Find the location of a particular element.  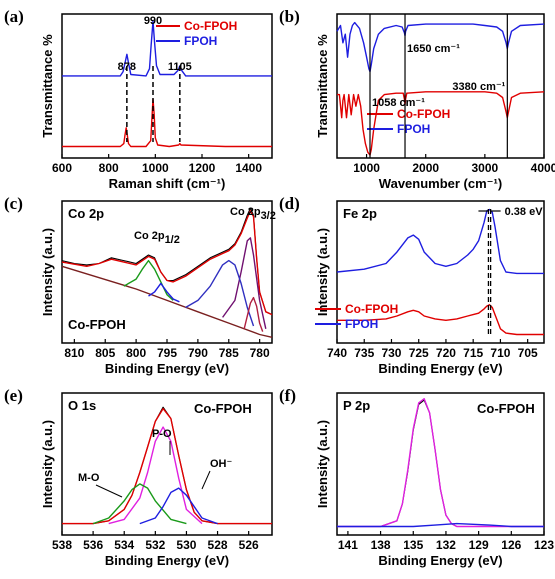

panel-label: (e) is located at coordinates (13, 395).